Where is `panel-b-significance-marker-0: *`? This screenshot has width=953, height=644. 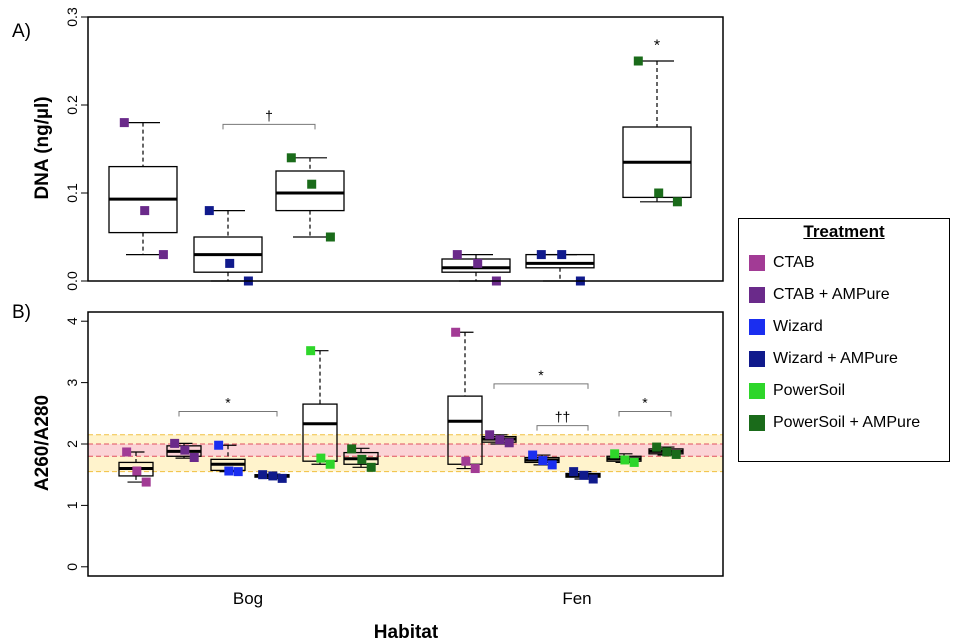
panel-b-significance-marker-0: * is located at coordinates (228, 402).